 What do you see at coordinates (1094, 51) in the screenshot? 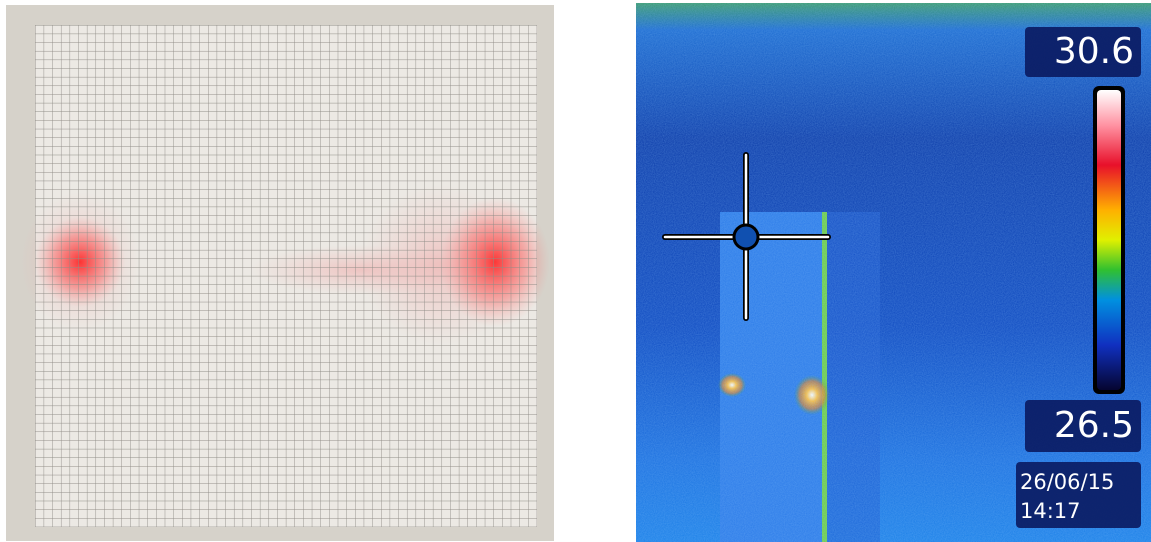
I see `scale-max: 30.6` at bounding box center [1094, 51].